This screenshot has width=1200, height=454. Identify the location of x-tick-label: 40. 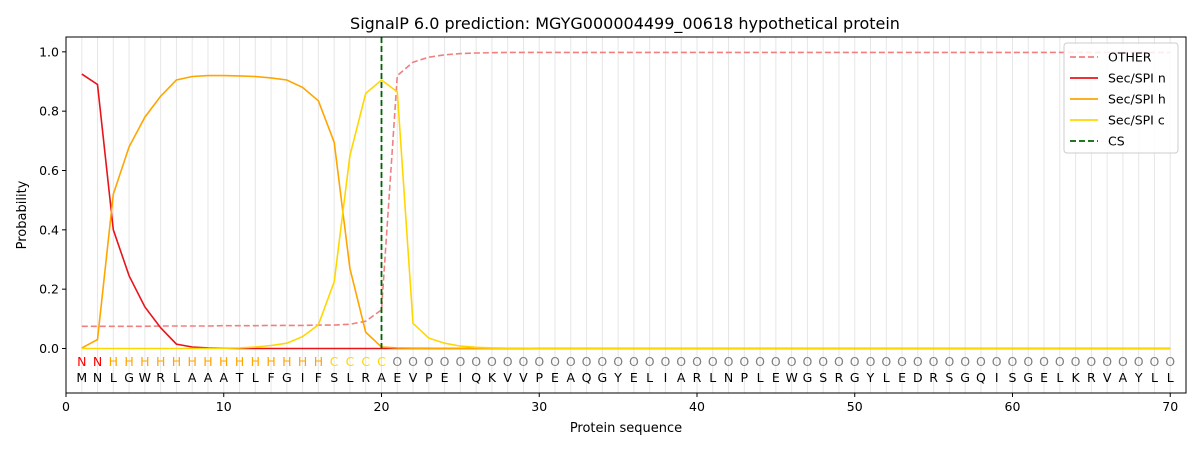
(697, 406).